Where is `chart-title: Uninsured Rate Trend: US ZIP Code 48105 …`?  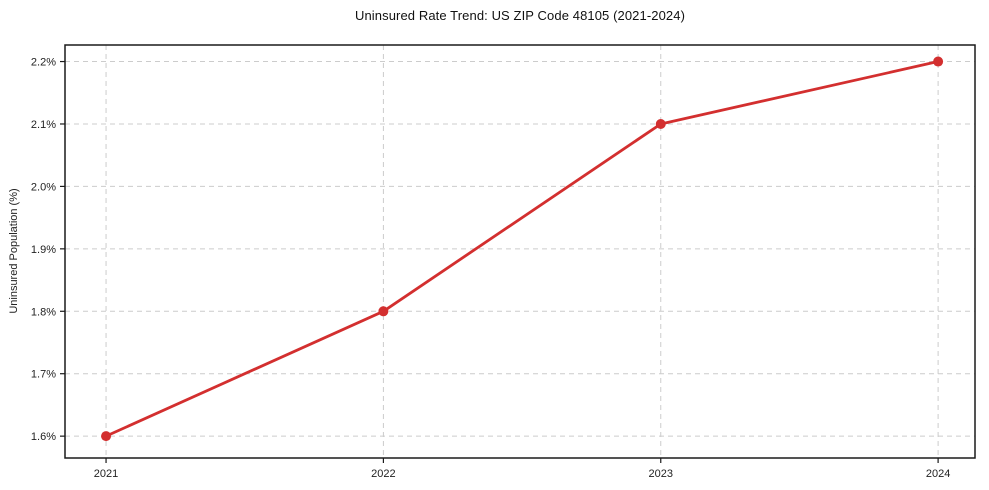 chart-title: Uninsured Rate Trend: US ZIP Code 48105 … is located at coordinates (520, 15).